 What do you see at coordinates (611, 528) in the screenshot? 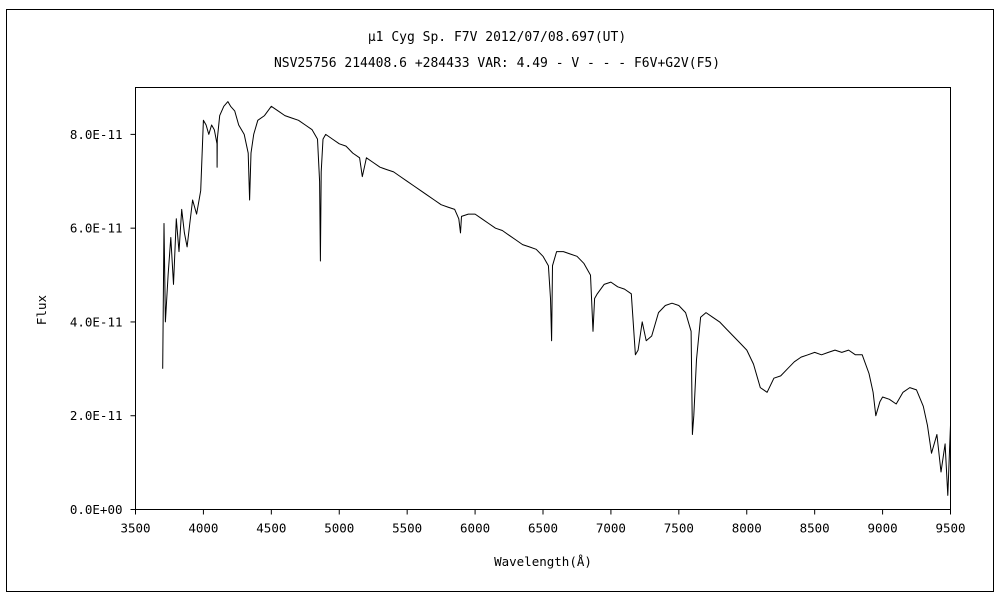
I see `x-tick-label: 7000` at bounding box center [611, 528].